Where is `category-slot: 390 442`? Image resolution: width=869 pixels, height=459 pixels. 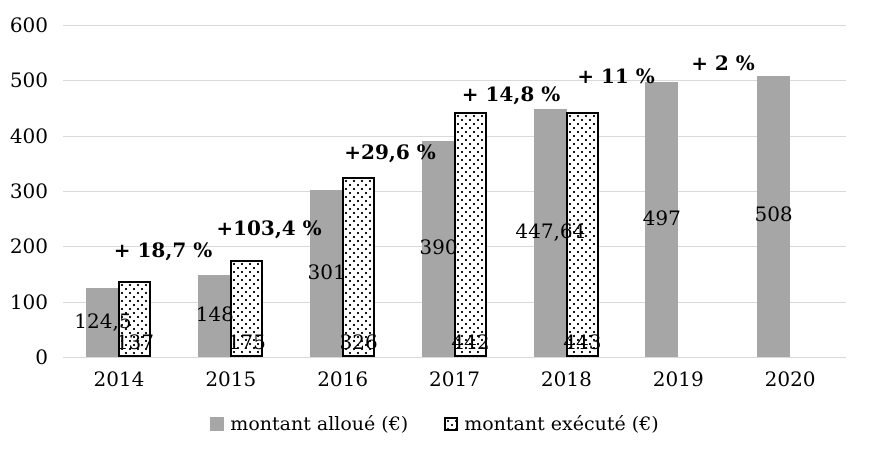 category-slot: 390 442 is located at coordinates (455, 191).